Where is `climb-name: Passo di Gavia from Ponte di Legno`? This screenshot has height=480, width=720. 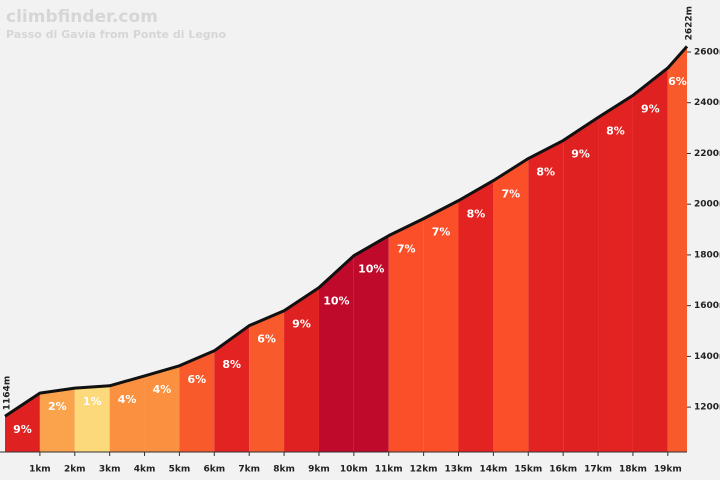 climb-name: Passo di Gavia from Ponte di Legno is located at coordinates (116, 34).